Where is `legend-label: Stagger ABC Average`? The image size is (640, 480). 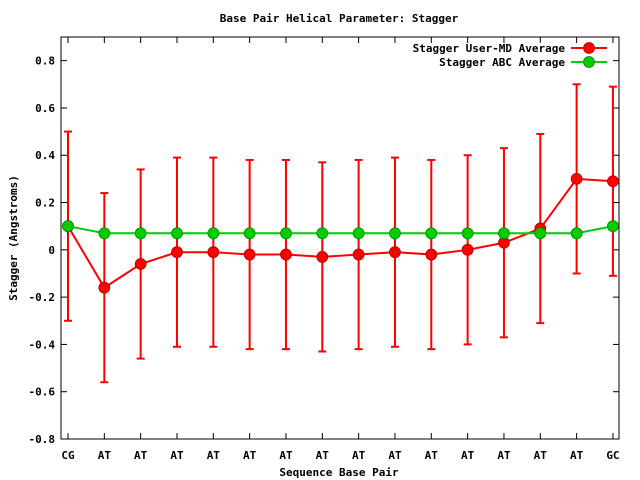 legend-label: Stagger ABC Average is located at coordinates (502, 62).